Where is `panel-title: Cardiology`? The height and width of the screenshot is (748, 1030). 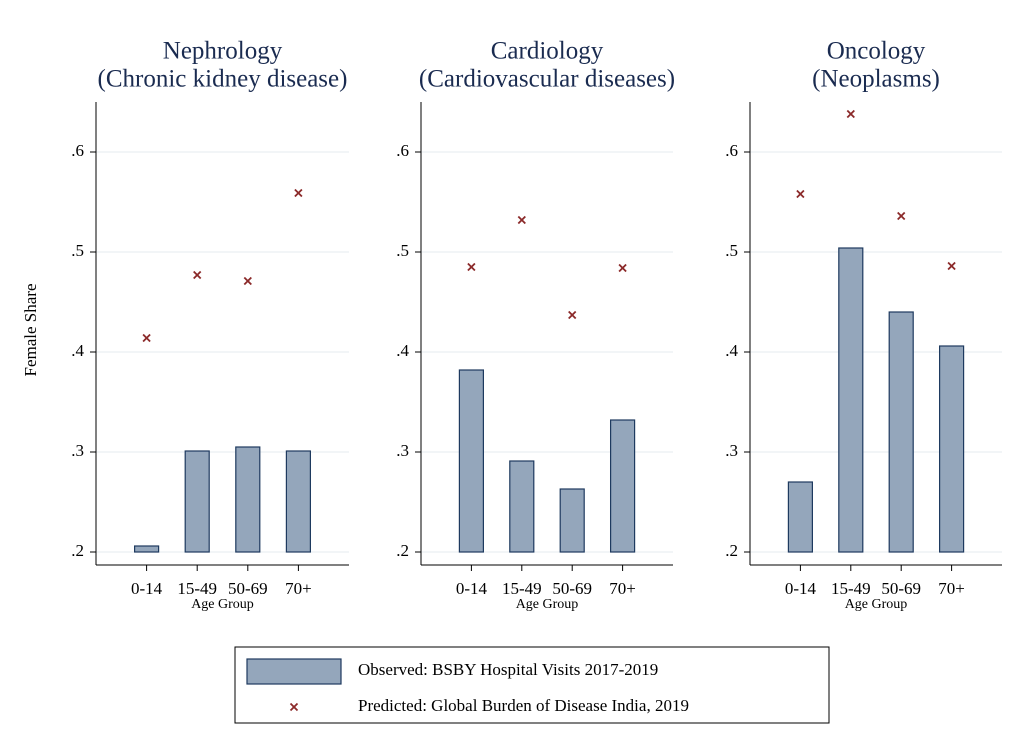 panel-title: Cardiology is located at coordinates (547, 51).